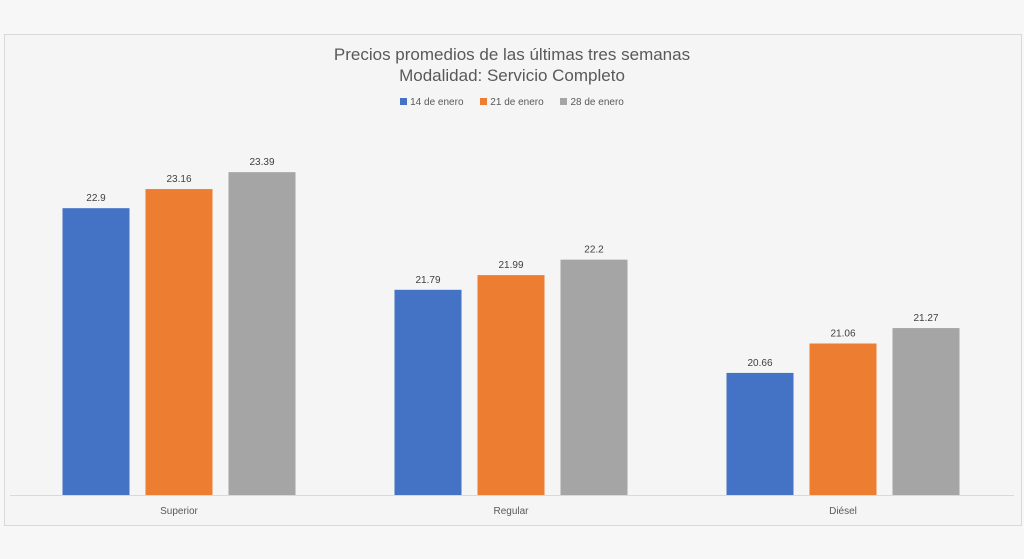  What do you see at coordinates (512, 75) in the screenshot?
I see `subtitle-line: Modalidad: Servicio Completo` at bounding box center [512, 75].